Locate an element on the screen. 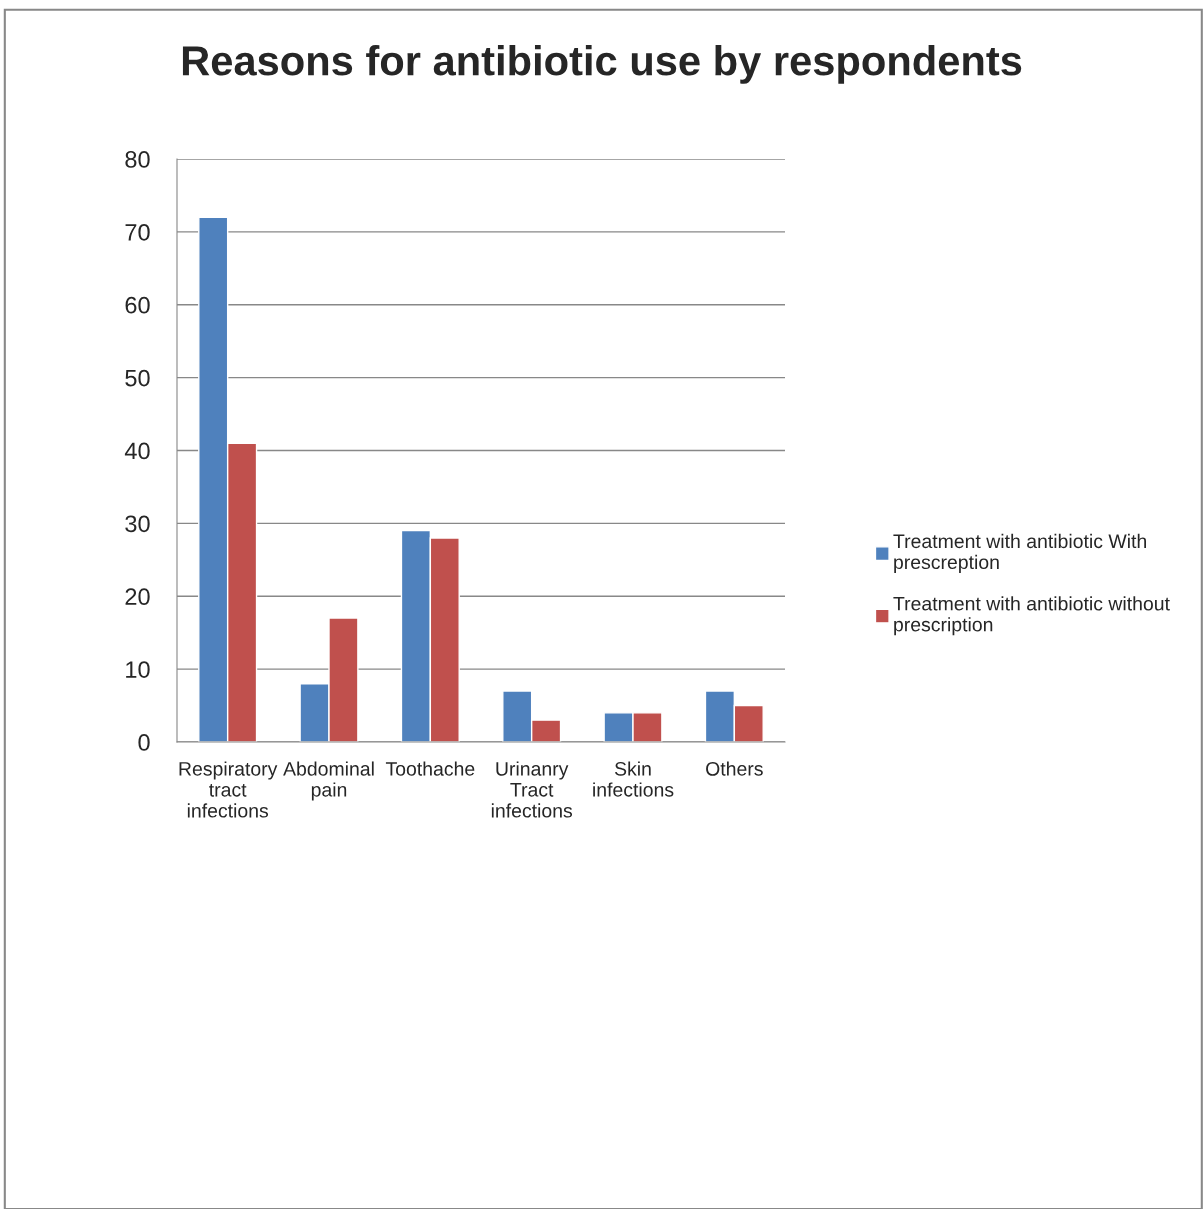 The image size is (1203, 1209). y-tick-label: 70 is located at coordinates (137, 232).